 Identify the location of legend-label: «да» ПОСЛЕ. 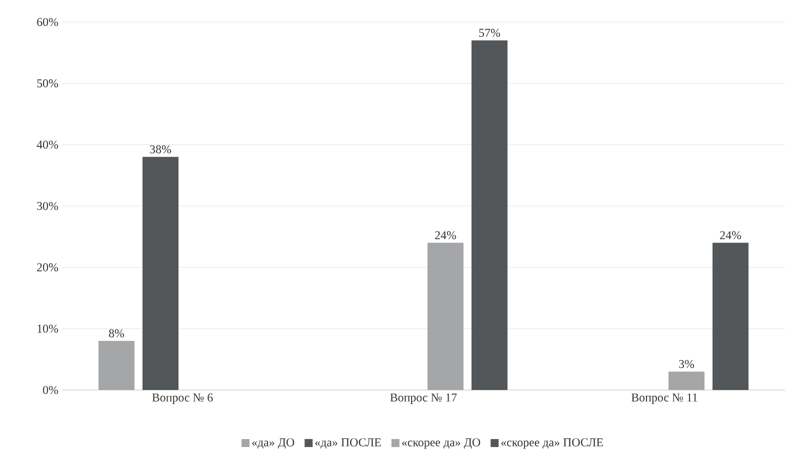
(348, 443).